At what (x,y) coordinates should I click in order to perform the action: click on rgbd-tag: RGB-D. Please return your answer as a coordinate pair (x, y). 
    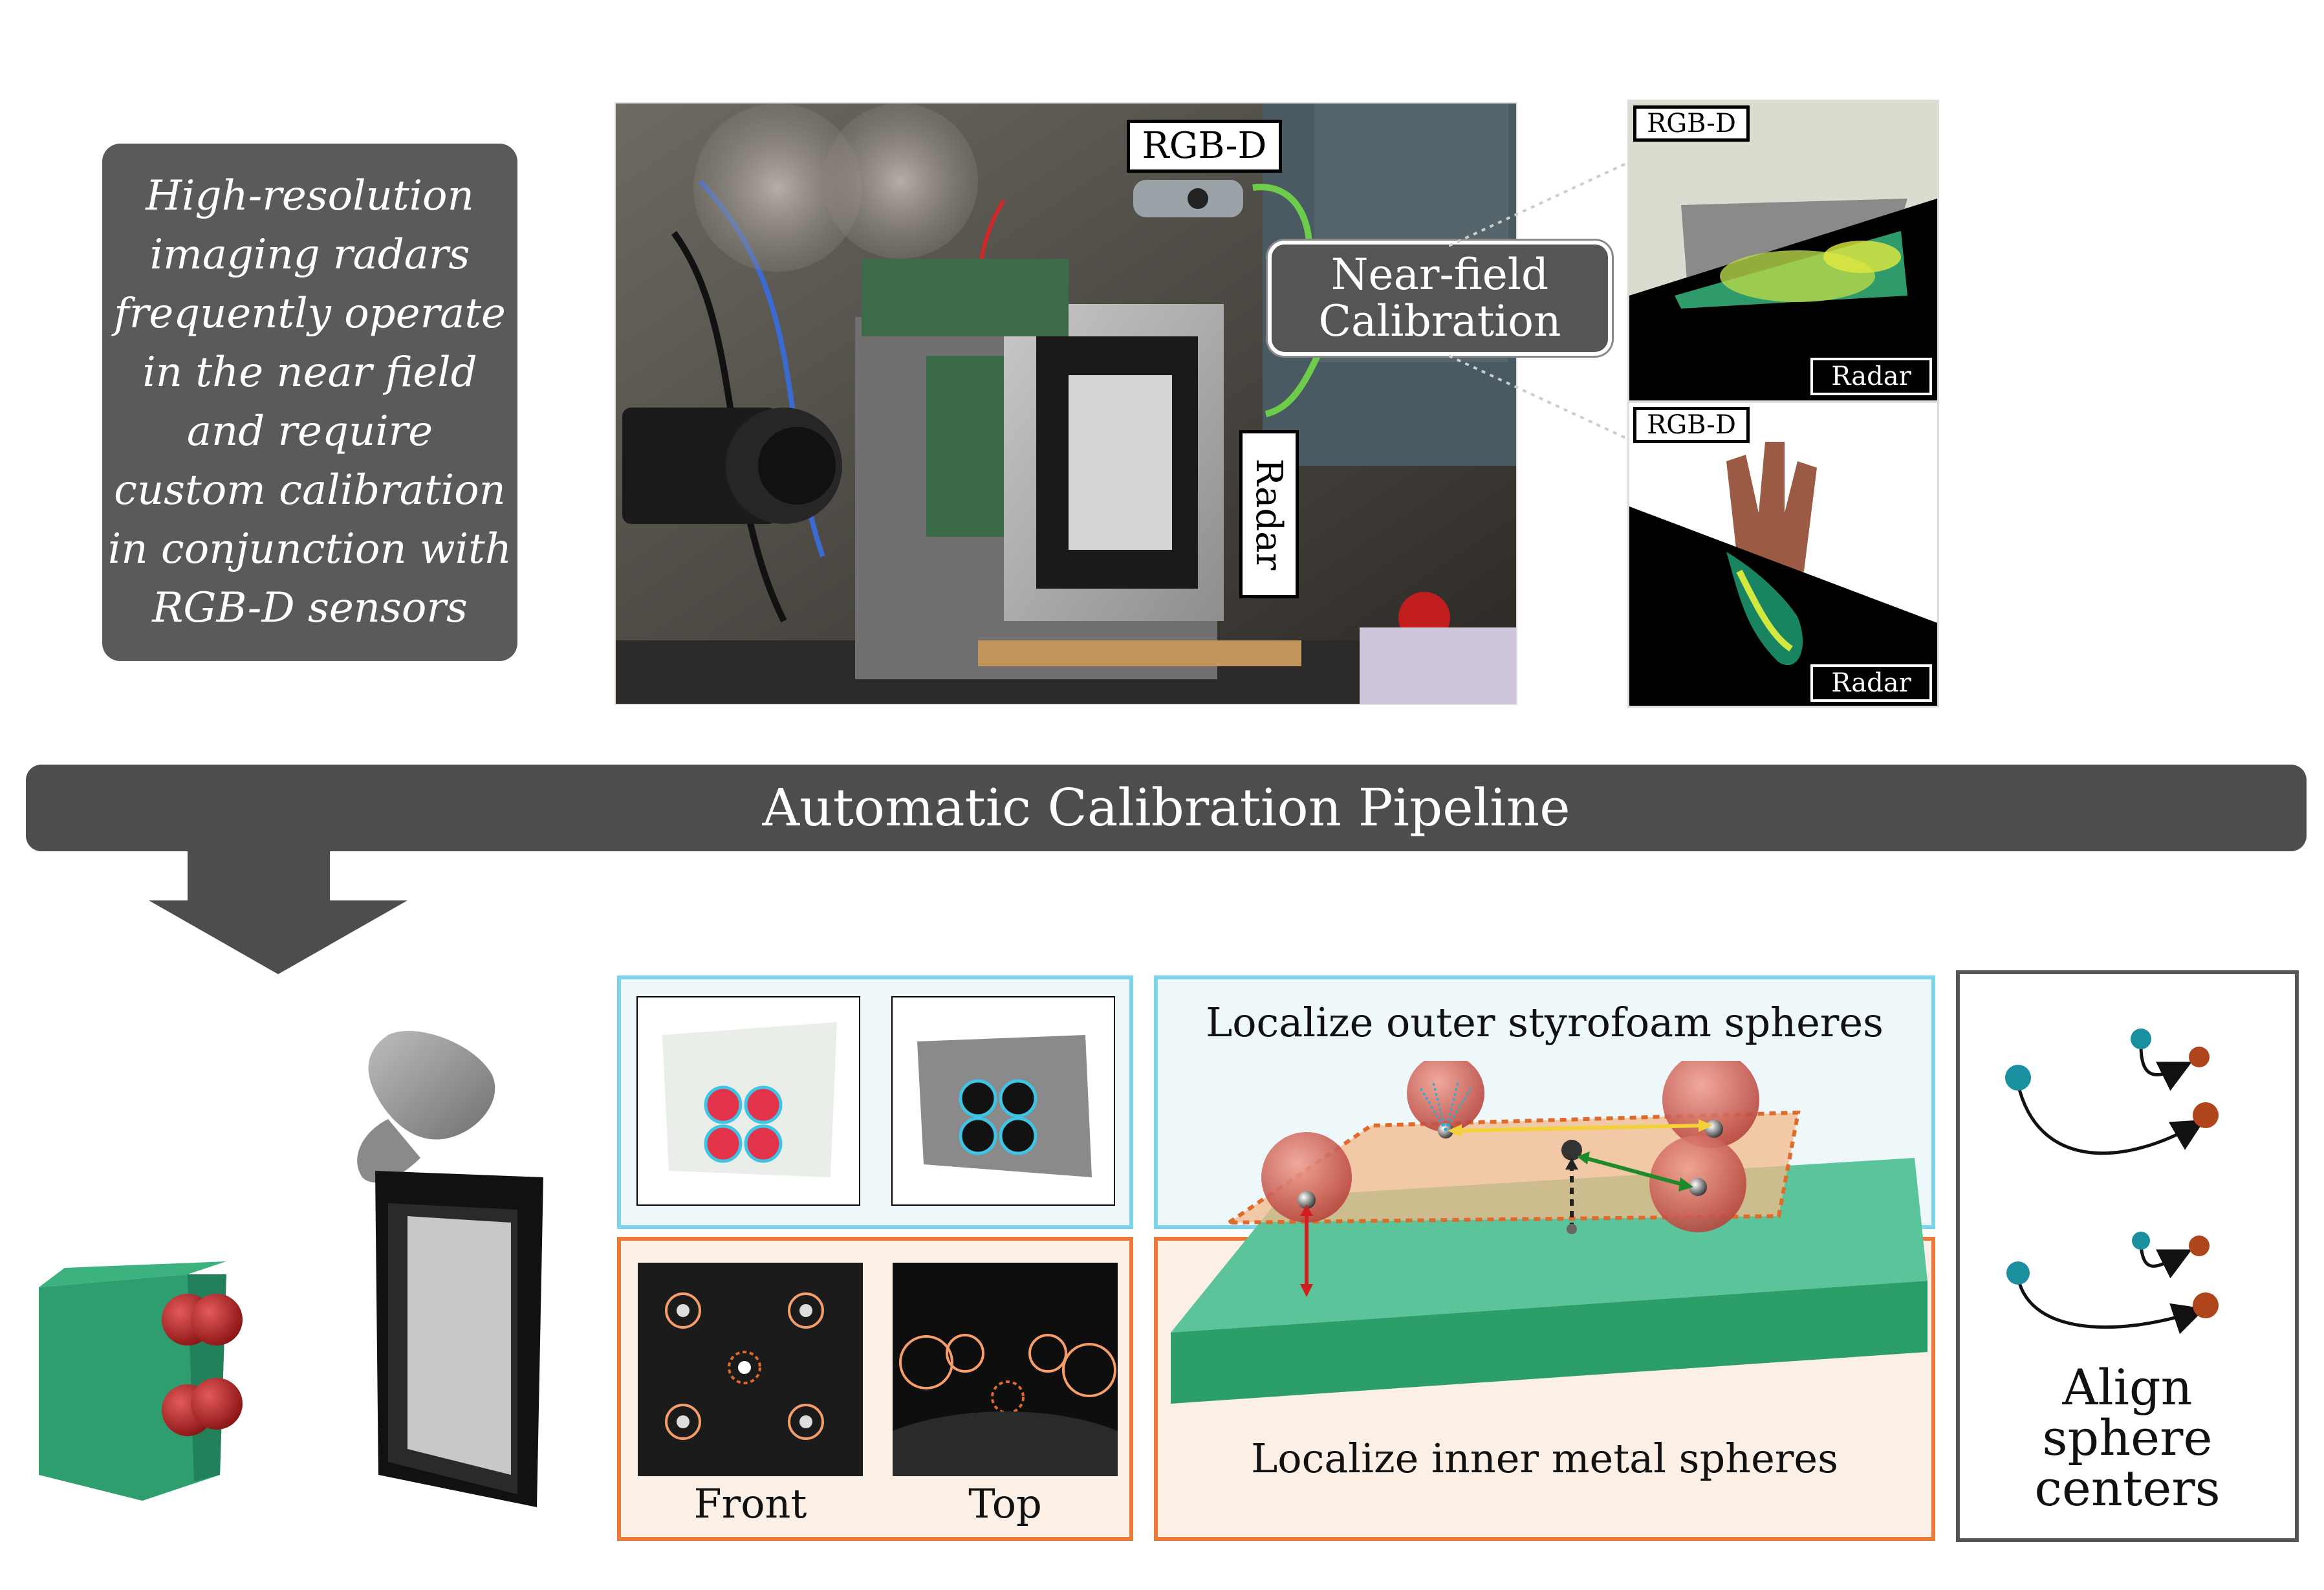
    Looking at the image, I should click on (1204, 146).